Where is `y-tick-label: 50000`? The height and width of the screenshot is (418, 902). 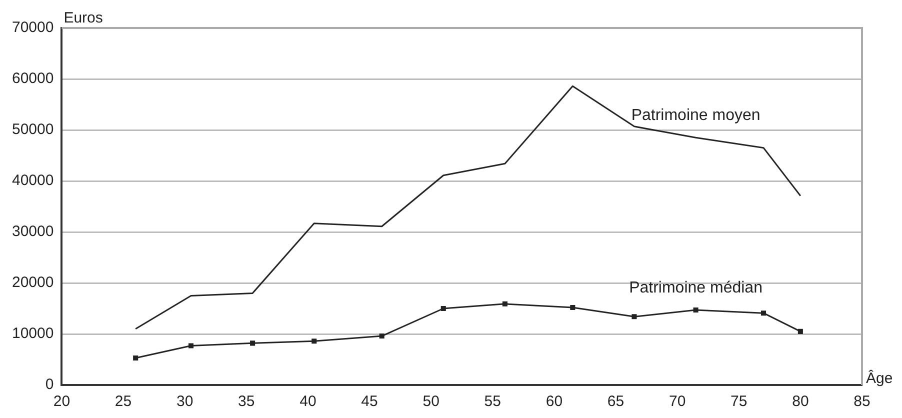 y-tick-label: 50000 is located at coordinates (33, 129).